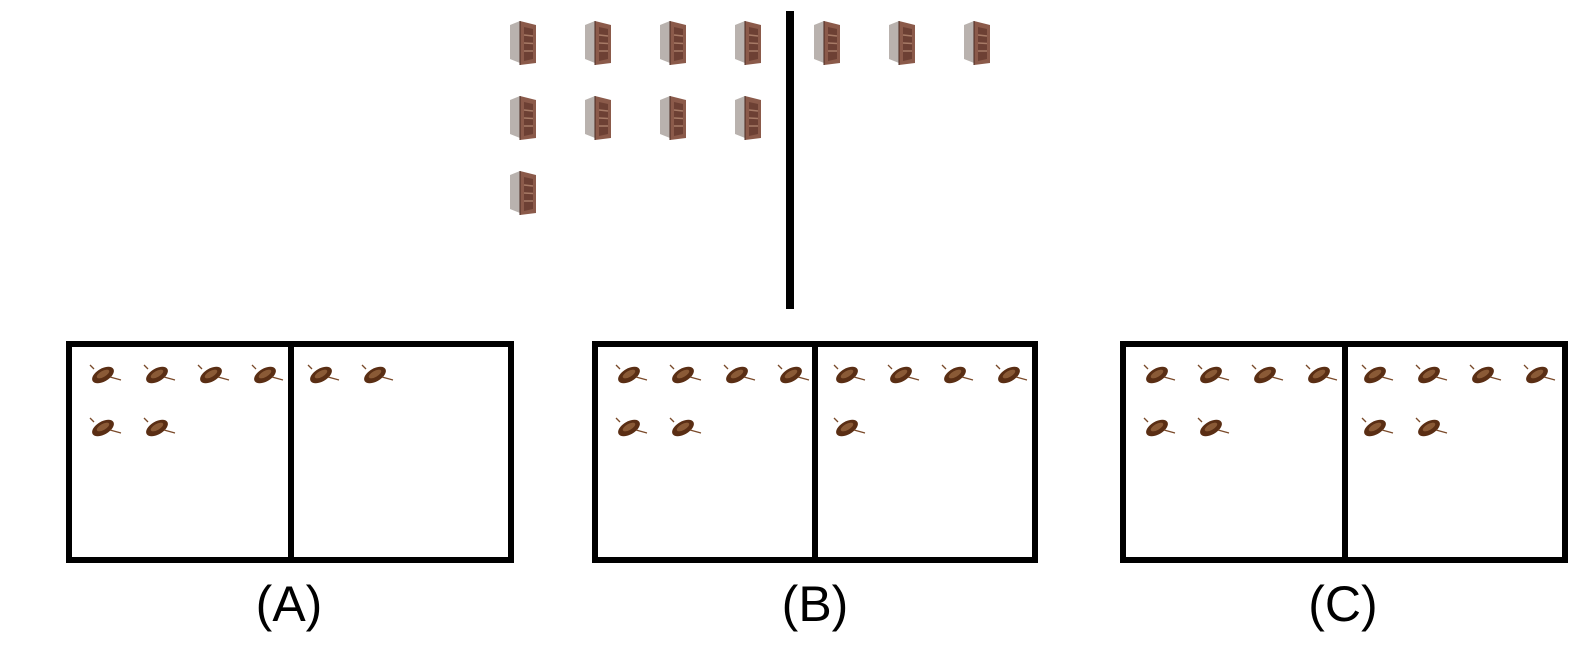  I want to click on option-a-box, so click(290, 452).